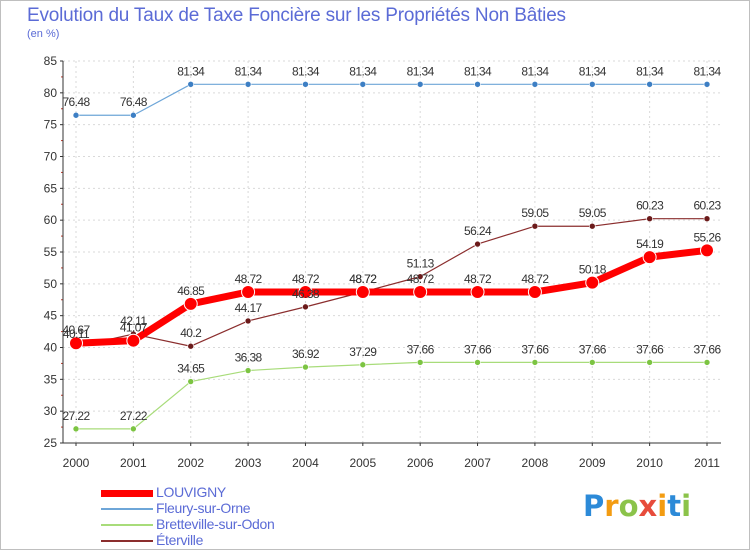 This screenshot has width=750, height=550. I want to click on x-tick-label: 2005, so click(362, 463).